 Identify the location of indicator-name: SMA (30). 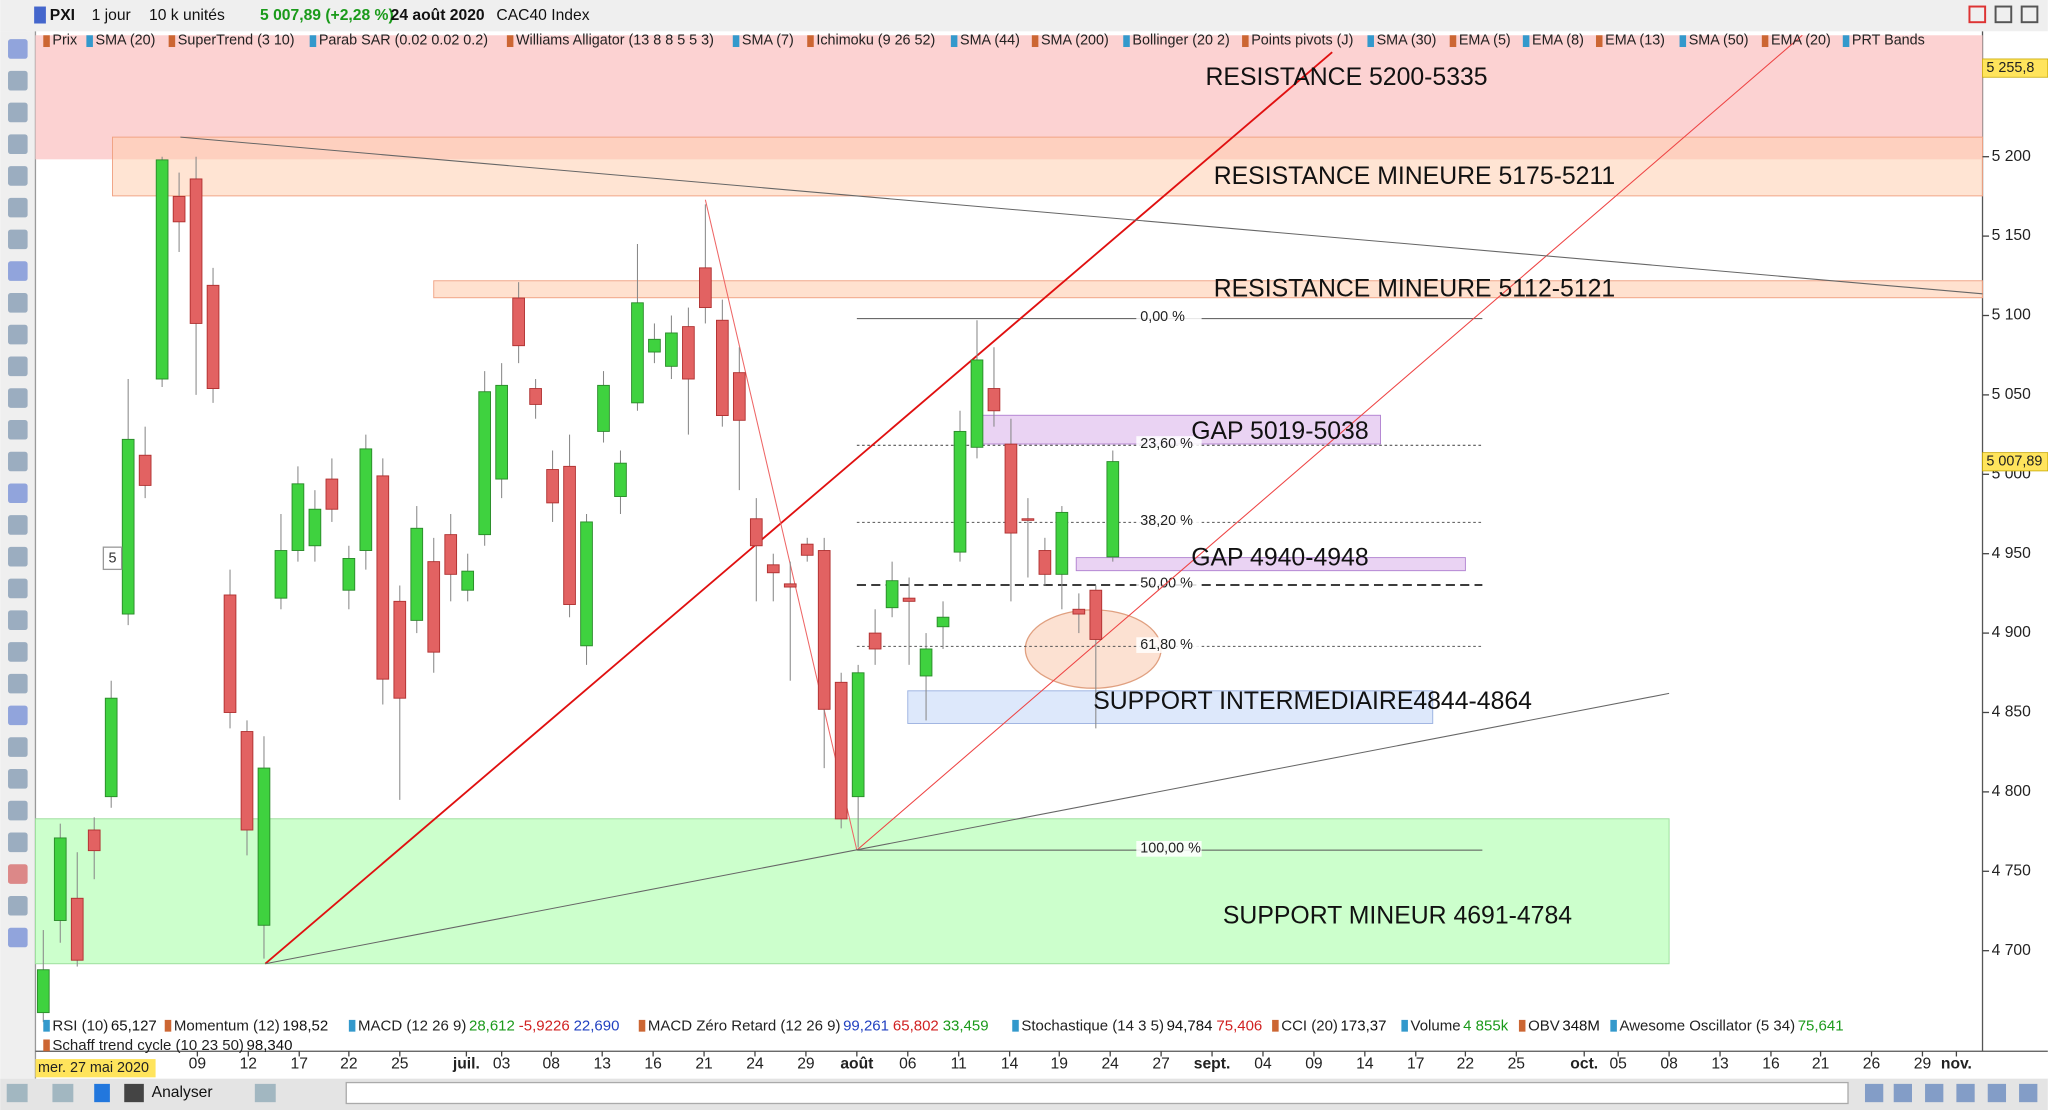
(1407, 40).